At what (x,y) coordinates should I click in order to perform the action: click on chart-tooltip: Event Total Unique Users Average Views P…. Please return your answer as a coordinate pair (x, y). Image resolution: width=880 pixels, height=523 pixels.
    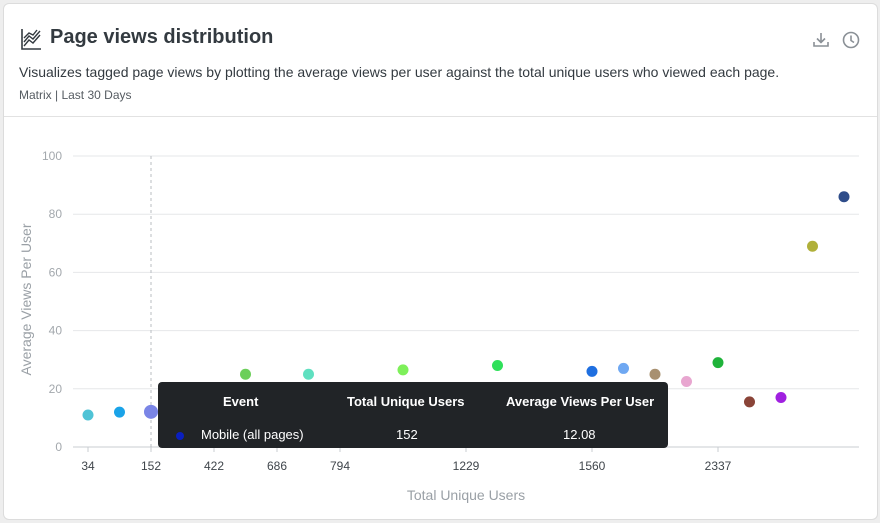
    Looking at the image, I should click on (413, 415).